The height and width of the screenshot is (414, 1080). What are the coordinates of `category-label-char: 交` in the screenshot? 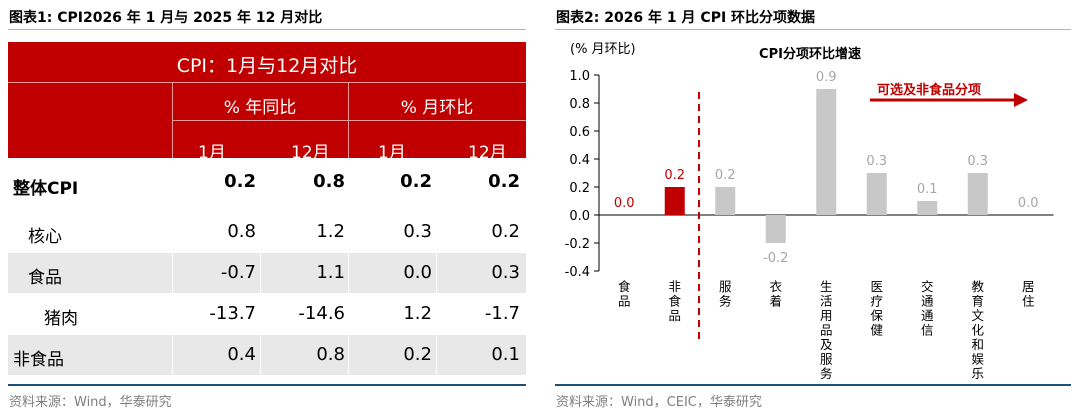 It's located at (927, 286).